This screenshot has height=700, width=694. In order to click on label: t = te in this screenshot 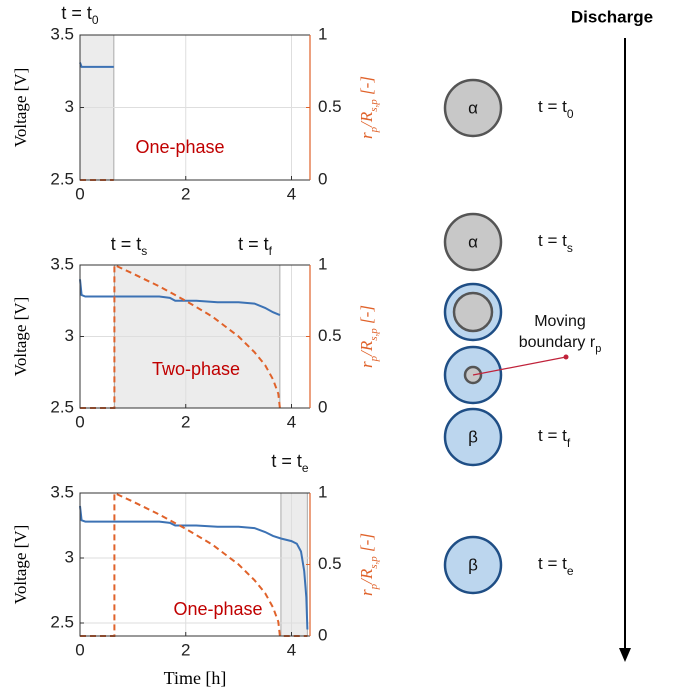, I will do `click(290, 463)`.